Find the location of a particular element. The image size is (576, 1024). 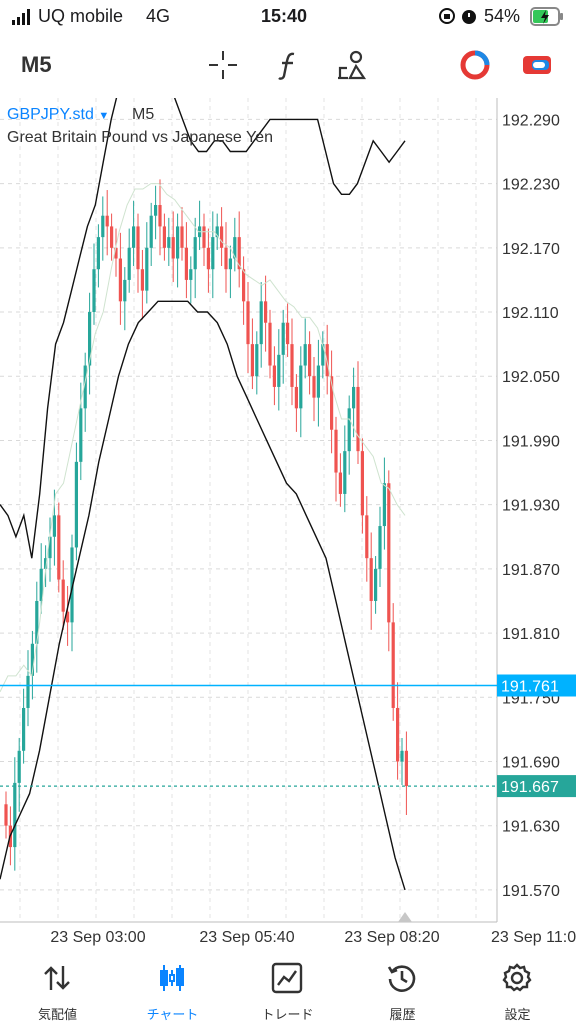

y-tick-label: 191.630 is located at coordinates (531, 827).